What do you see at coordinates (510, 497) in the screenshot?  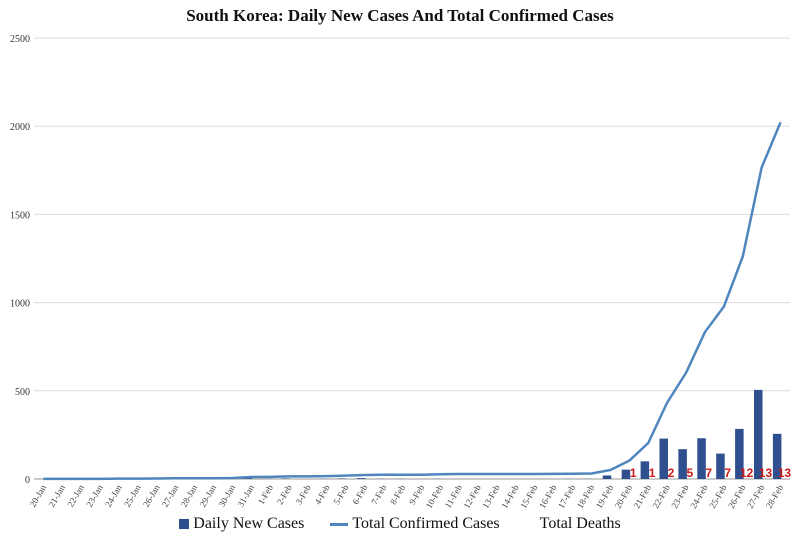 I see `x-tick-label: 14-Feb` at bounding box center [510, 497].